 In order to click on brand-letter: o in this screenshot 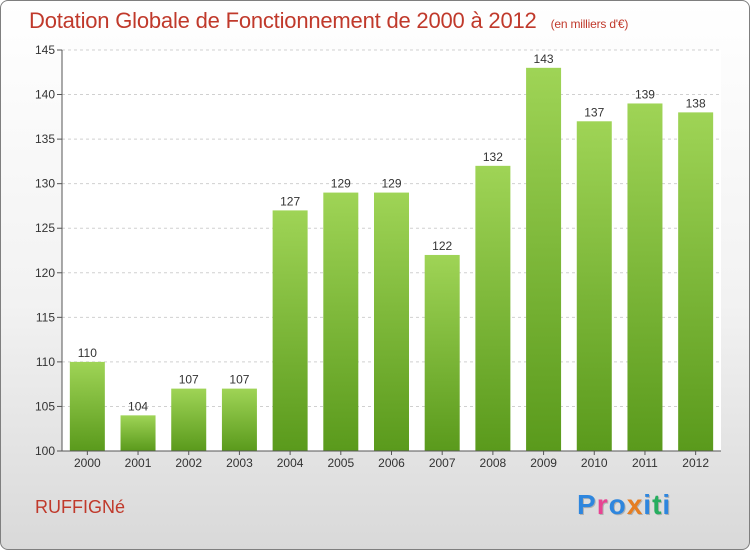, I will do `click(617, 504)`.